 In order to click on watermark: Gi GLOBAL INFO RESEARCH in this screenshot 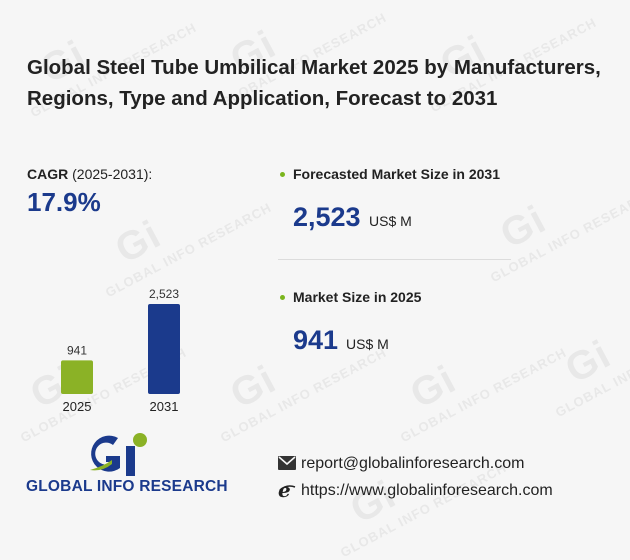, I will do `click(483, 395)`.